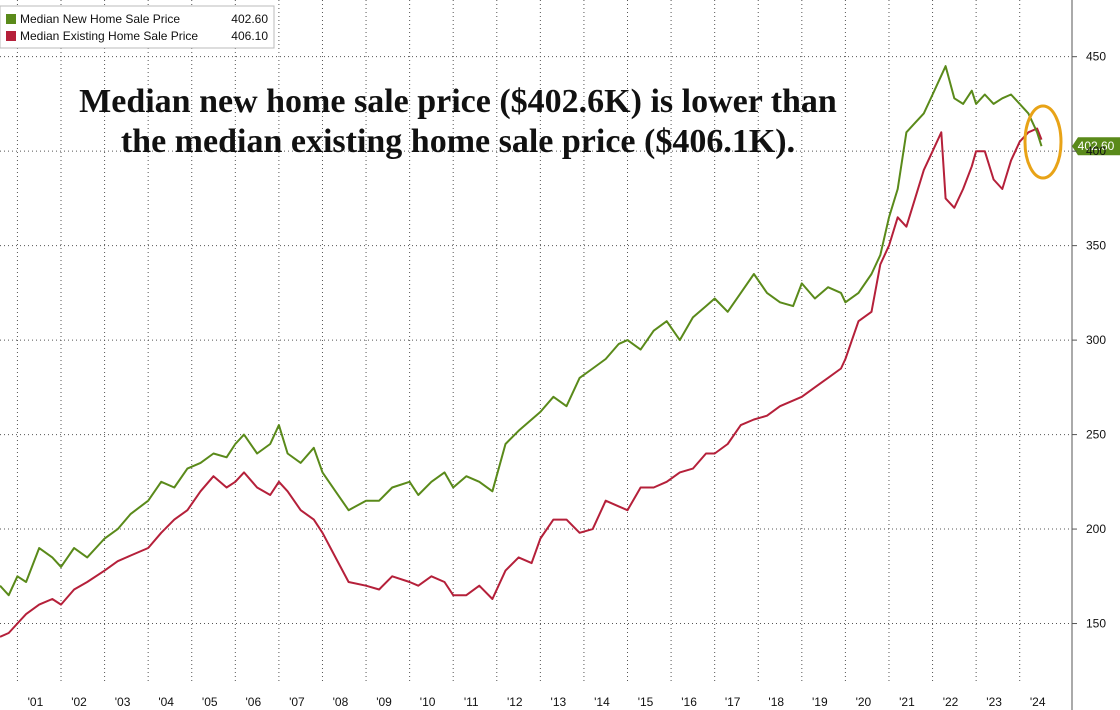 The image size is (1120, 710). I want to click on x-tick-label: '01, so click(36, 702).